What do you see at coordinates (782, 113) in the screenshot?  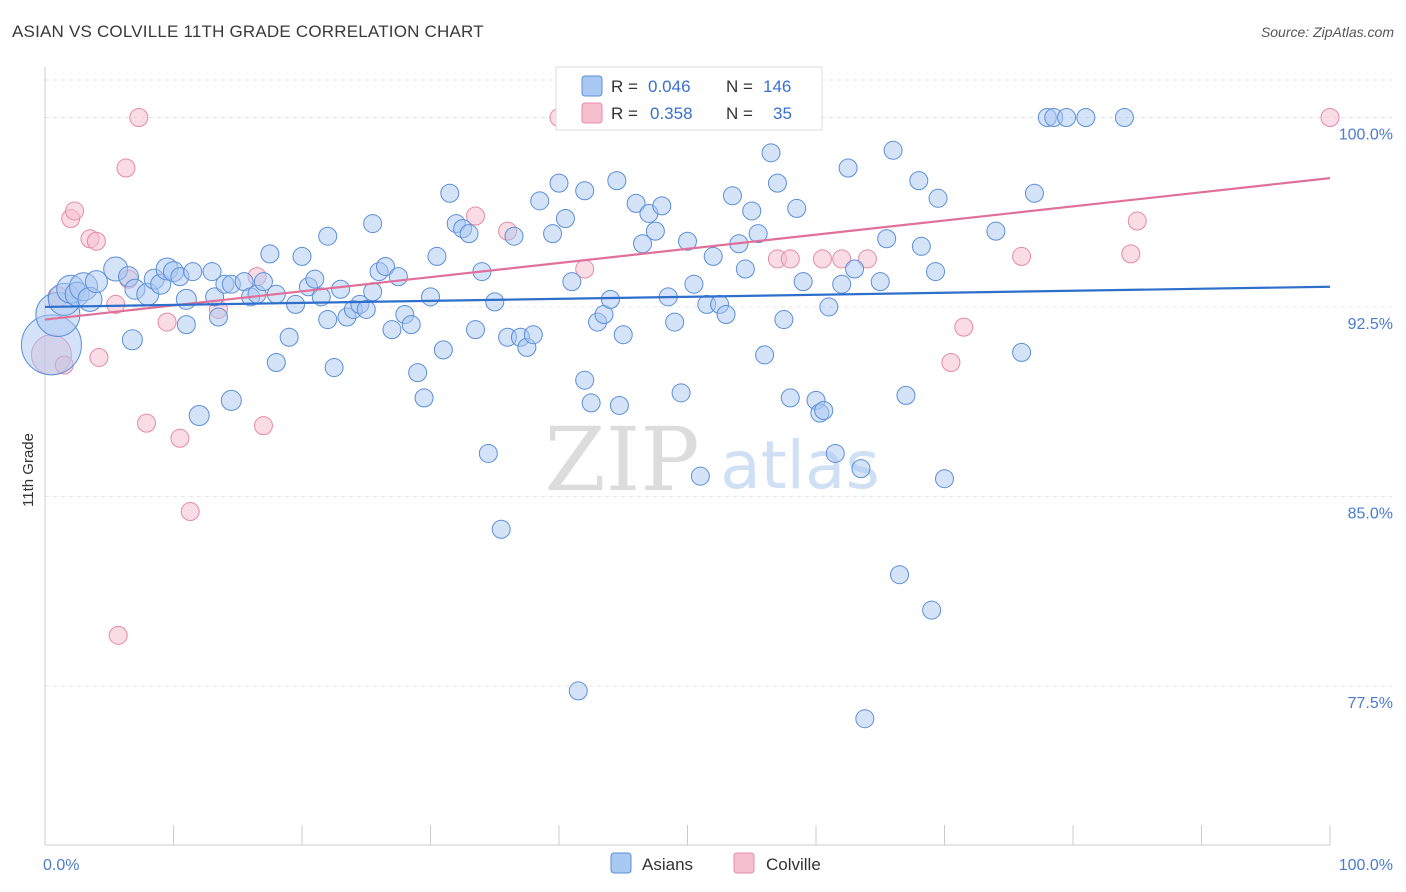 I see `legend-n-value: 35` at bounding box center [782, 113].